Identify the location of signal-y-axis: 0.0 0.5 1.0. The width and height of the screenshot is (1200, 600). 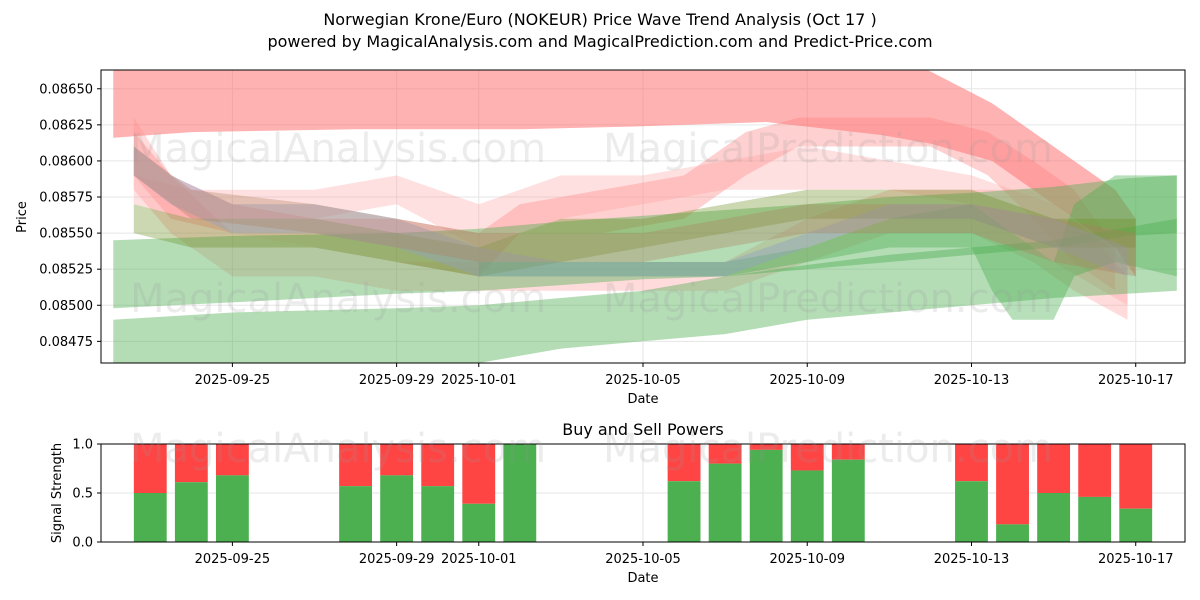
(86, 494).